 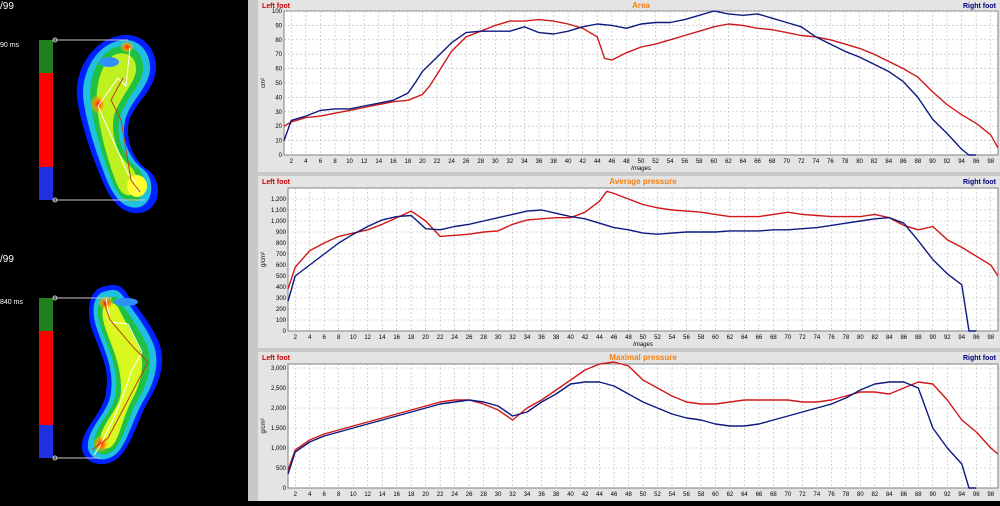 I want to click on y-tick-label: 1,100, so click(x=279, y=211).